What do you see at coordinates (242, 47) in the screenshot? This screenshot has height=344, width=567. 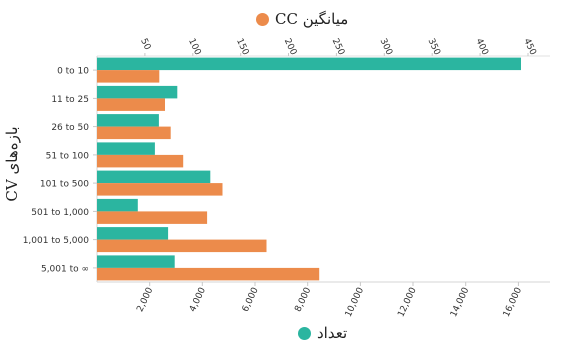 I see `top-tick-label-2: 150` at bounding box center [242, 47].